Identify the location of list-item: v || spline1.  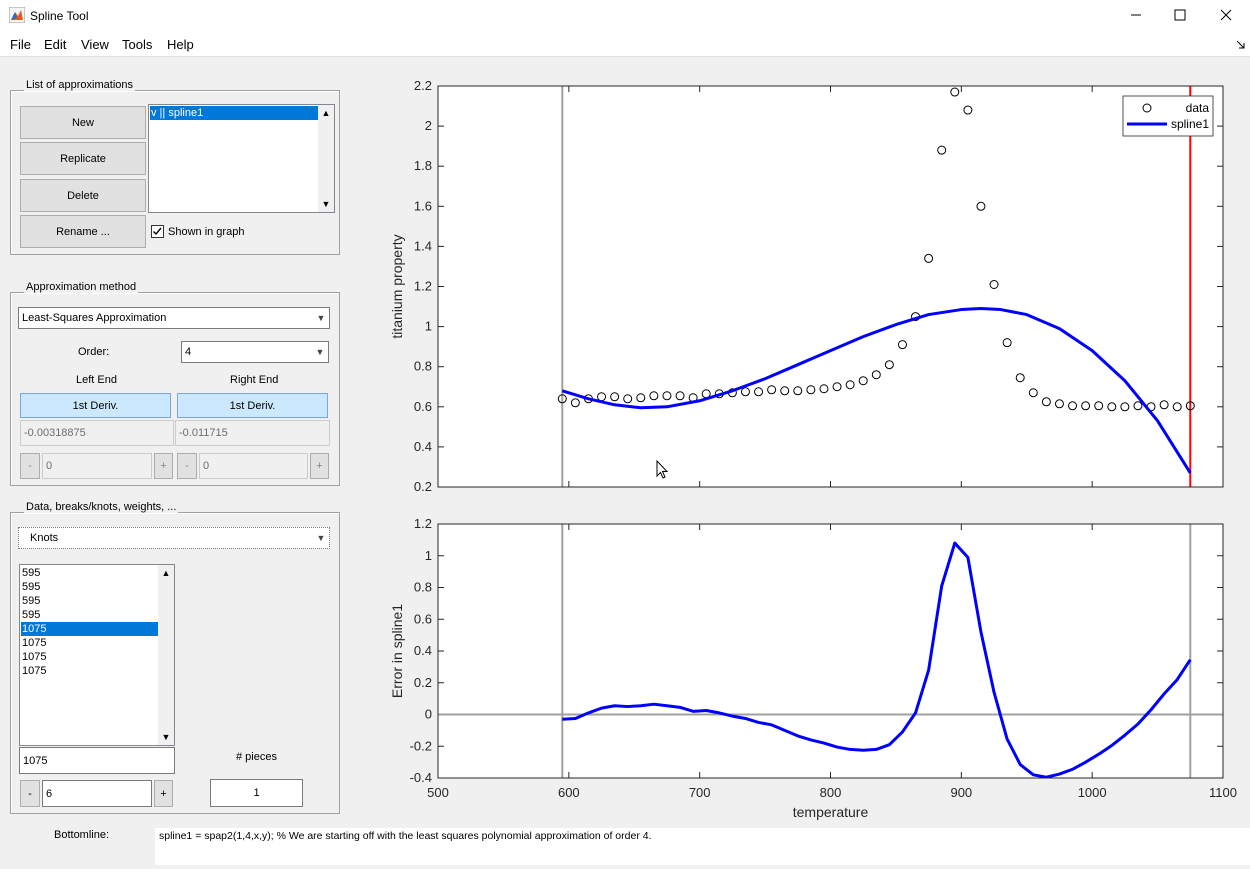
(234, 113).